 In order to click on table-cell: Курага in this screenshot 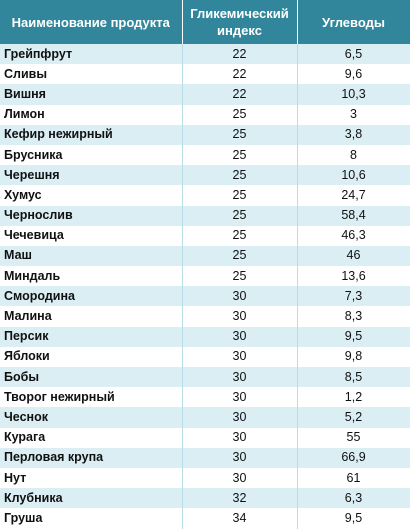, I will do `click(91, 437)`.